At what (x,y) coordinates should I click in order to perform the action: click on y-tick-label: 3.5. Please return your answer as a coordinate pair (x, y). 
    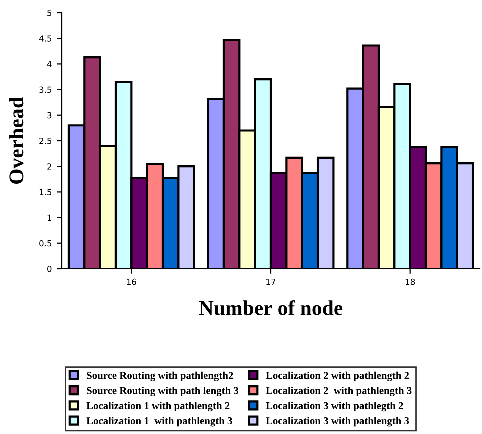
    Looking at the image, I should click on (46, 90).